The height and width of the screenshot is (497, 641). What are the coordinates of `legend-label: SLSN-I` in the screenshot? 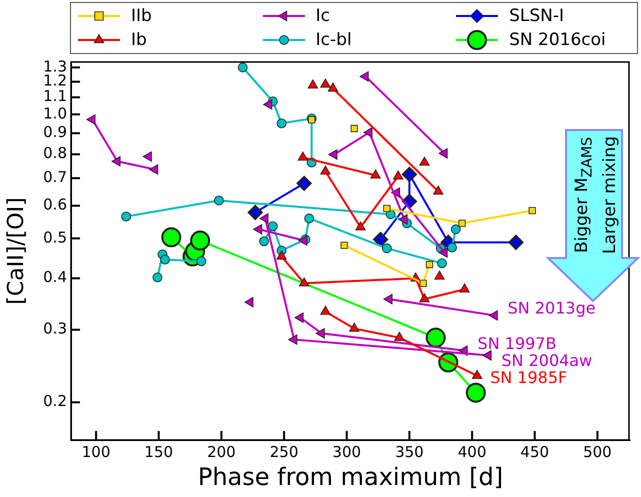 It's located at (536, 16).